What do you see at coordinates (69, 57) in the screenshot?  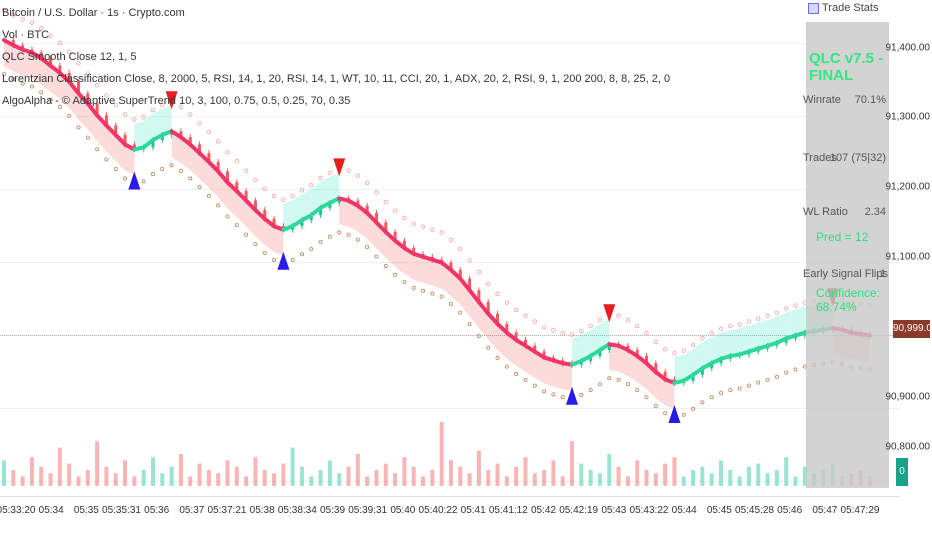 I see `legend-indicator-qlc: QLC Smooth Close 12, 1, 5` at bounding box center [69, 57].